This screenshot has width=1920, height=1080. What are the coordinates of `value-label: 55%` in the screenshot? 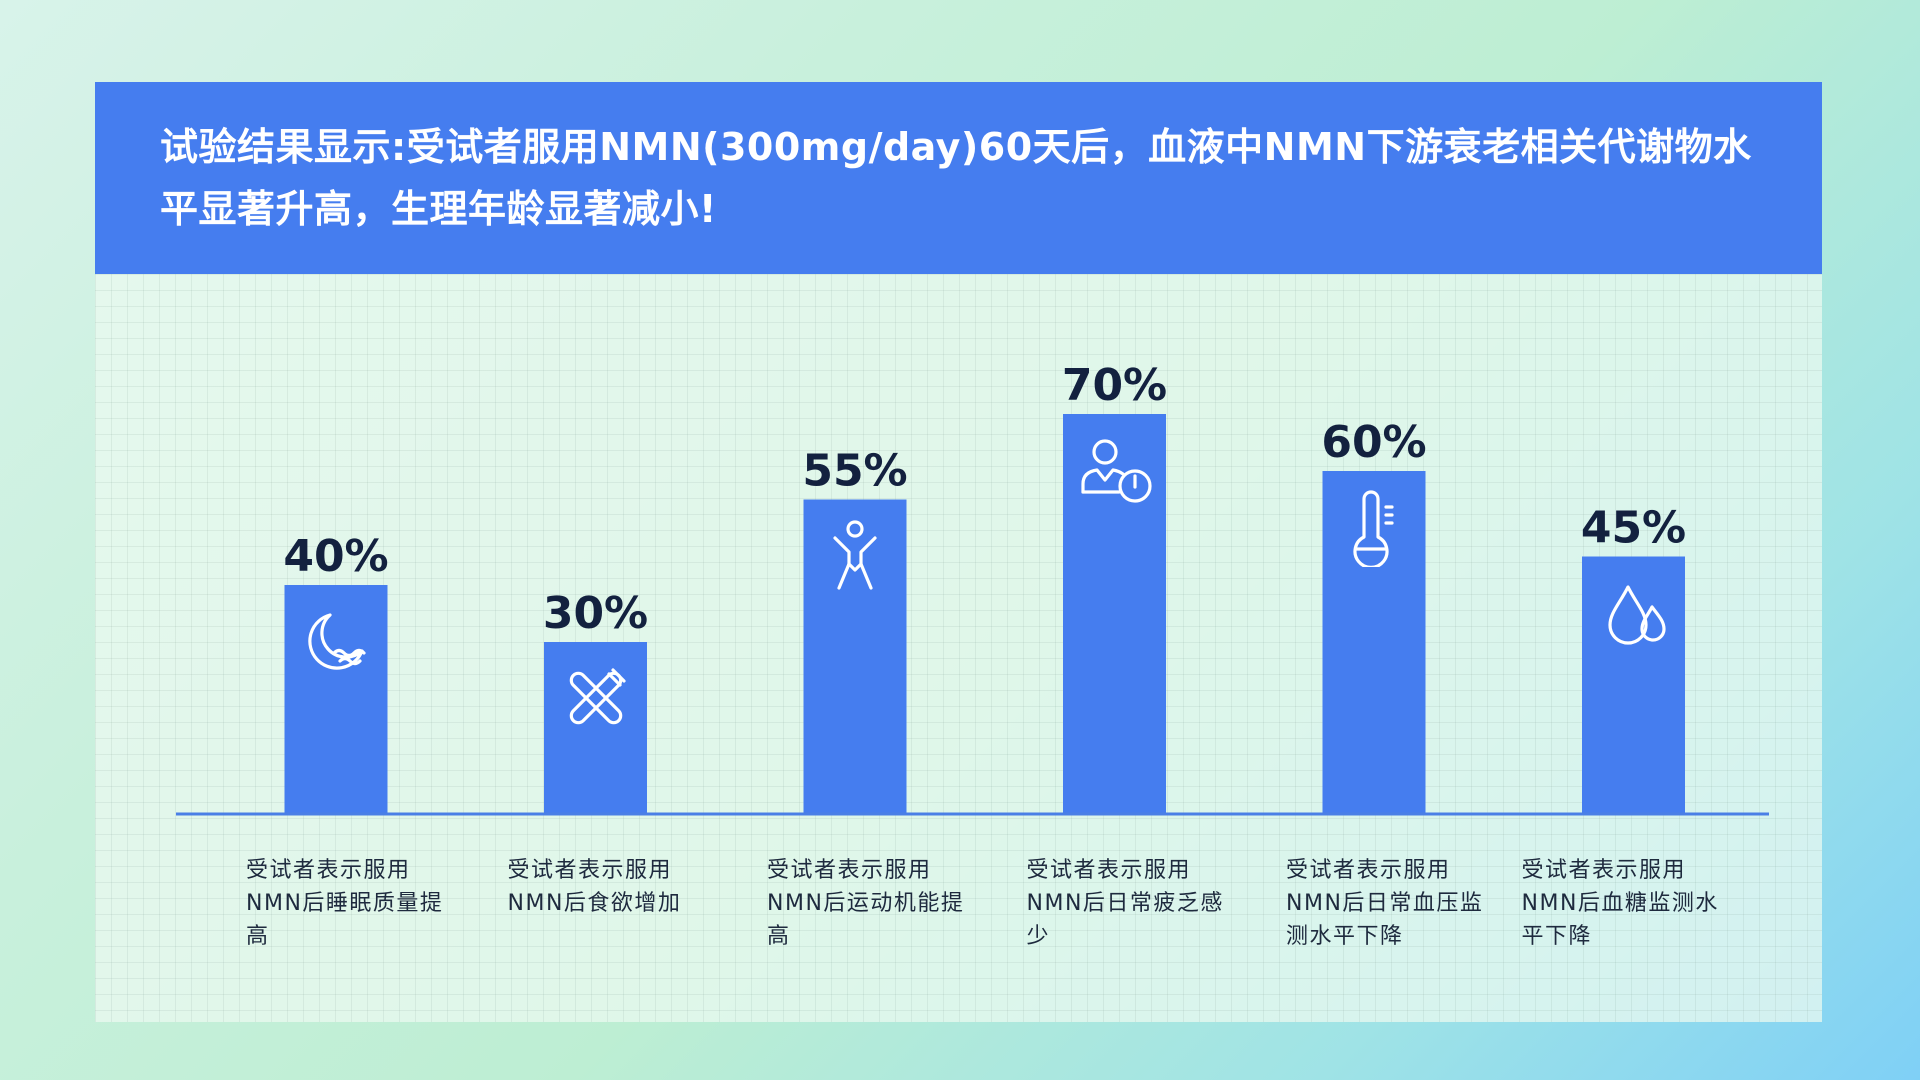 It's located at (854, 471).